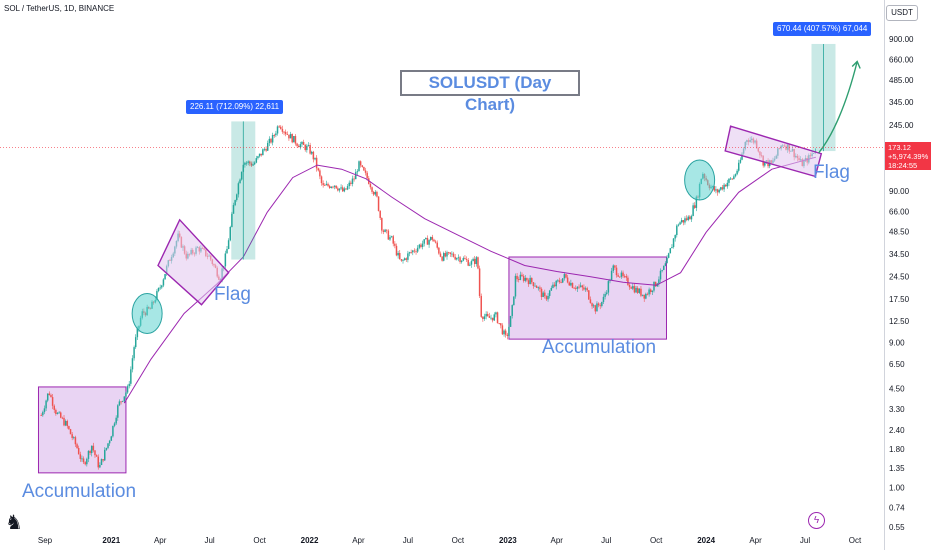  I want to click on chart-title: SOLUSDT (Day Chart), so click(490, 92).